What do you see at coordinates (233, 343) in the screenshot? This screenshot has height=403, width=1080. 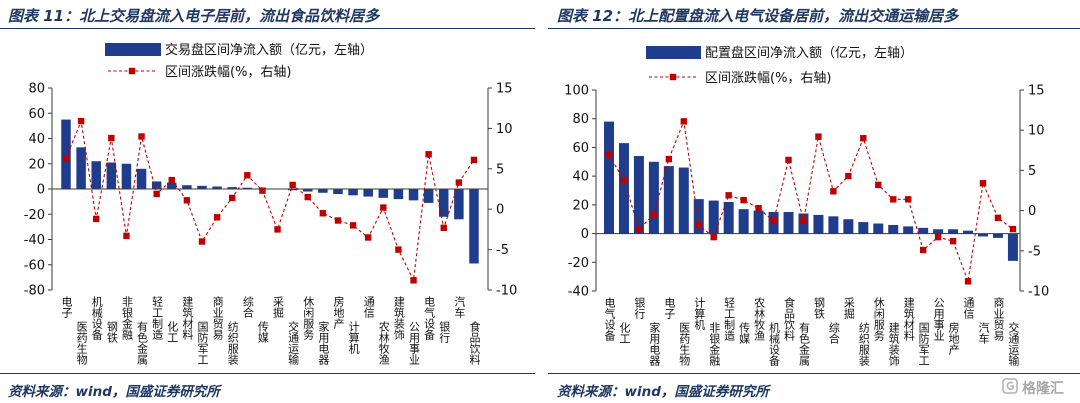 I see `category-label: 纺织服装` at bounding box center [233, 343].